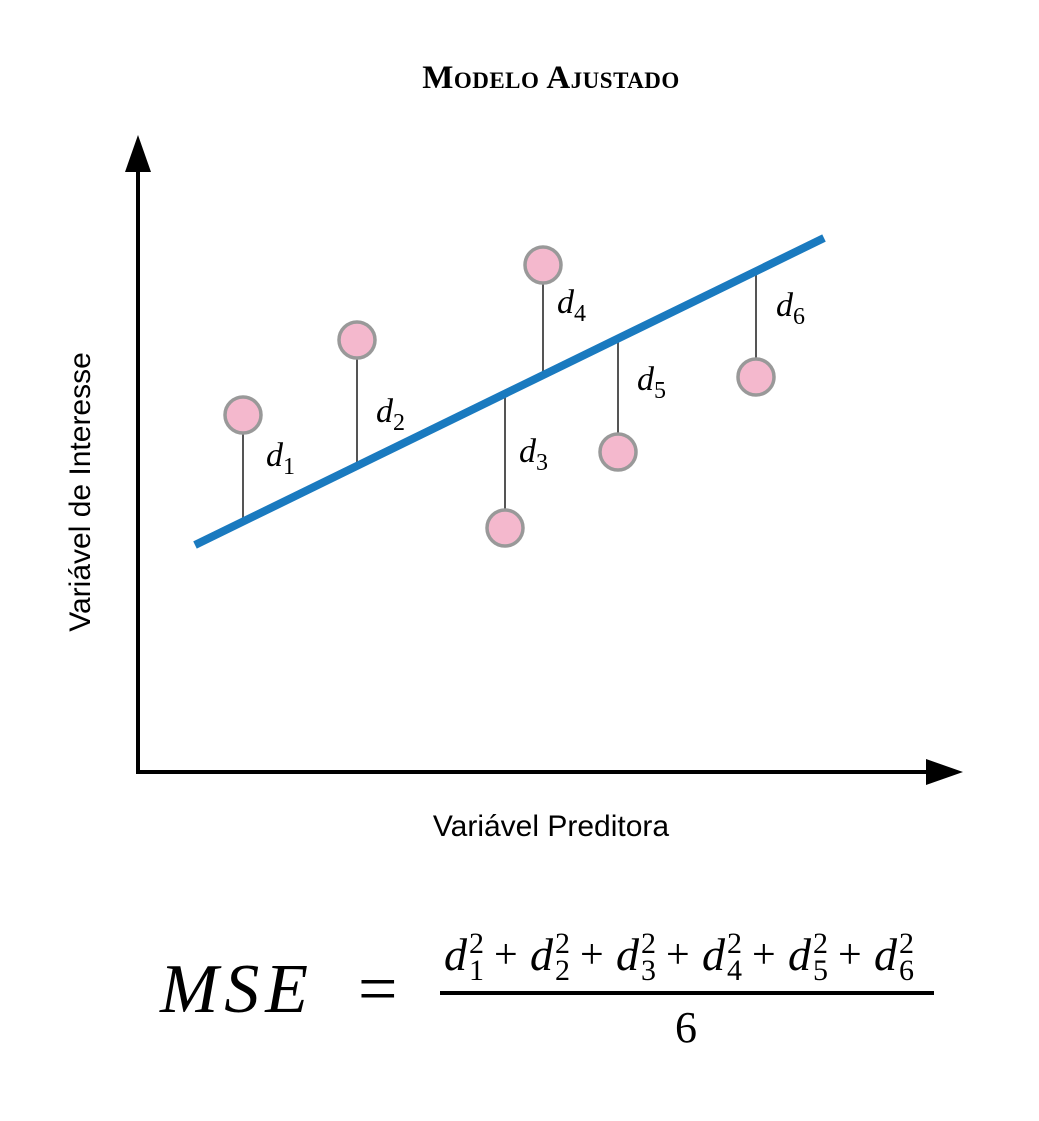 The height and width of the screenshot is (1121, 1039). Describe the element at coordinates (906, 970) in the screenshot. I see `term-index: 6` at that location.